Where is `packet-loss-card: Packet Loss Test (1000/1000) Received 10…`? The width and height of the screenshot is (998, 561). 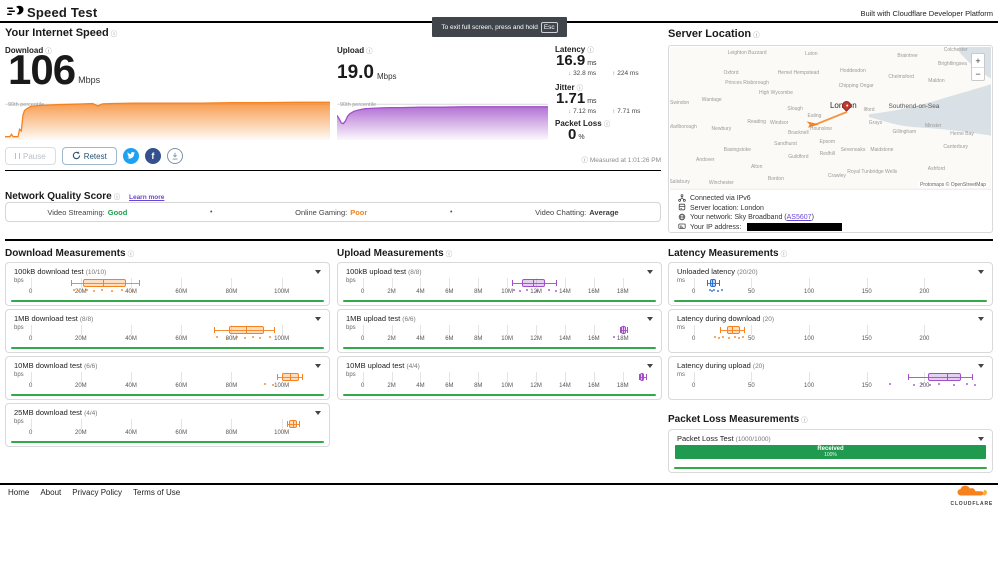
packet-loss-card: Packet Loss Test (1000/1000) Received 10… is located at coordinates (830, 451).